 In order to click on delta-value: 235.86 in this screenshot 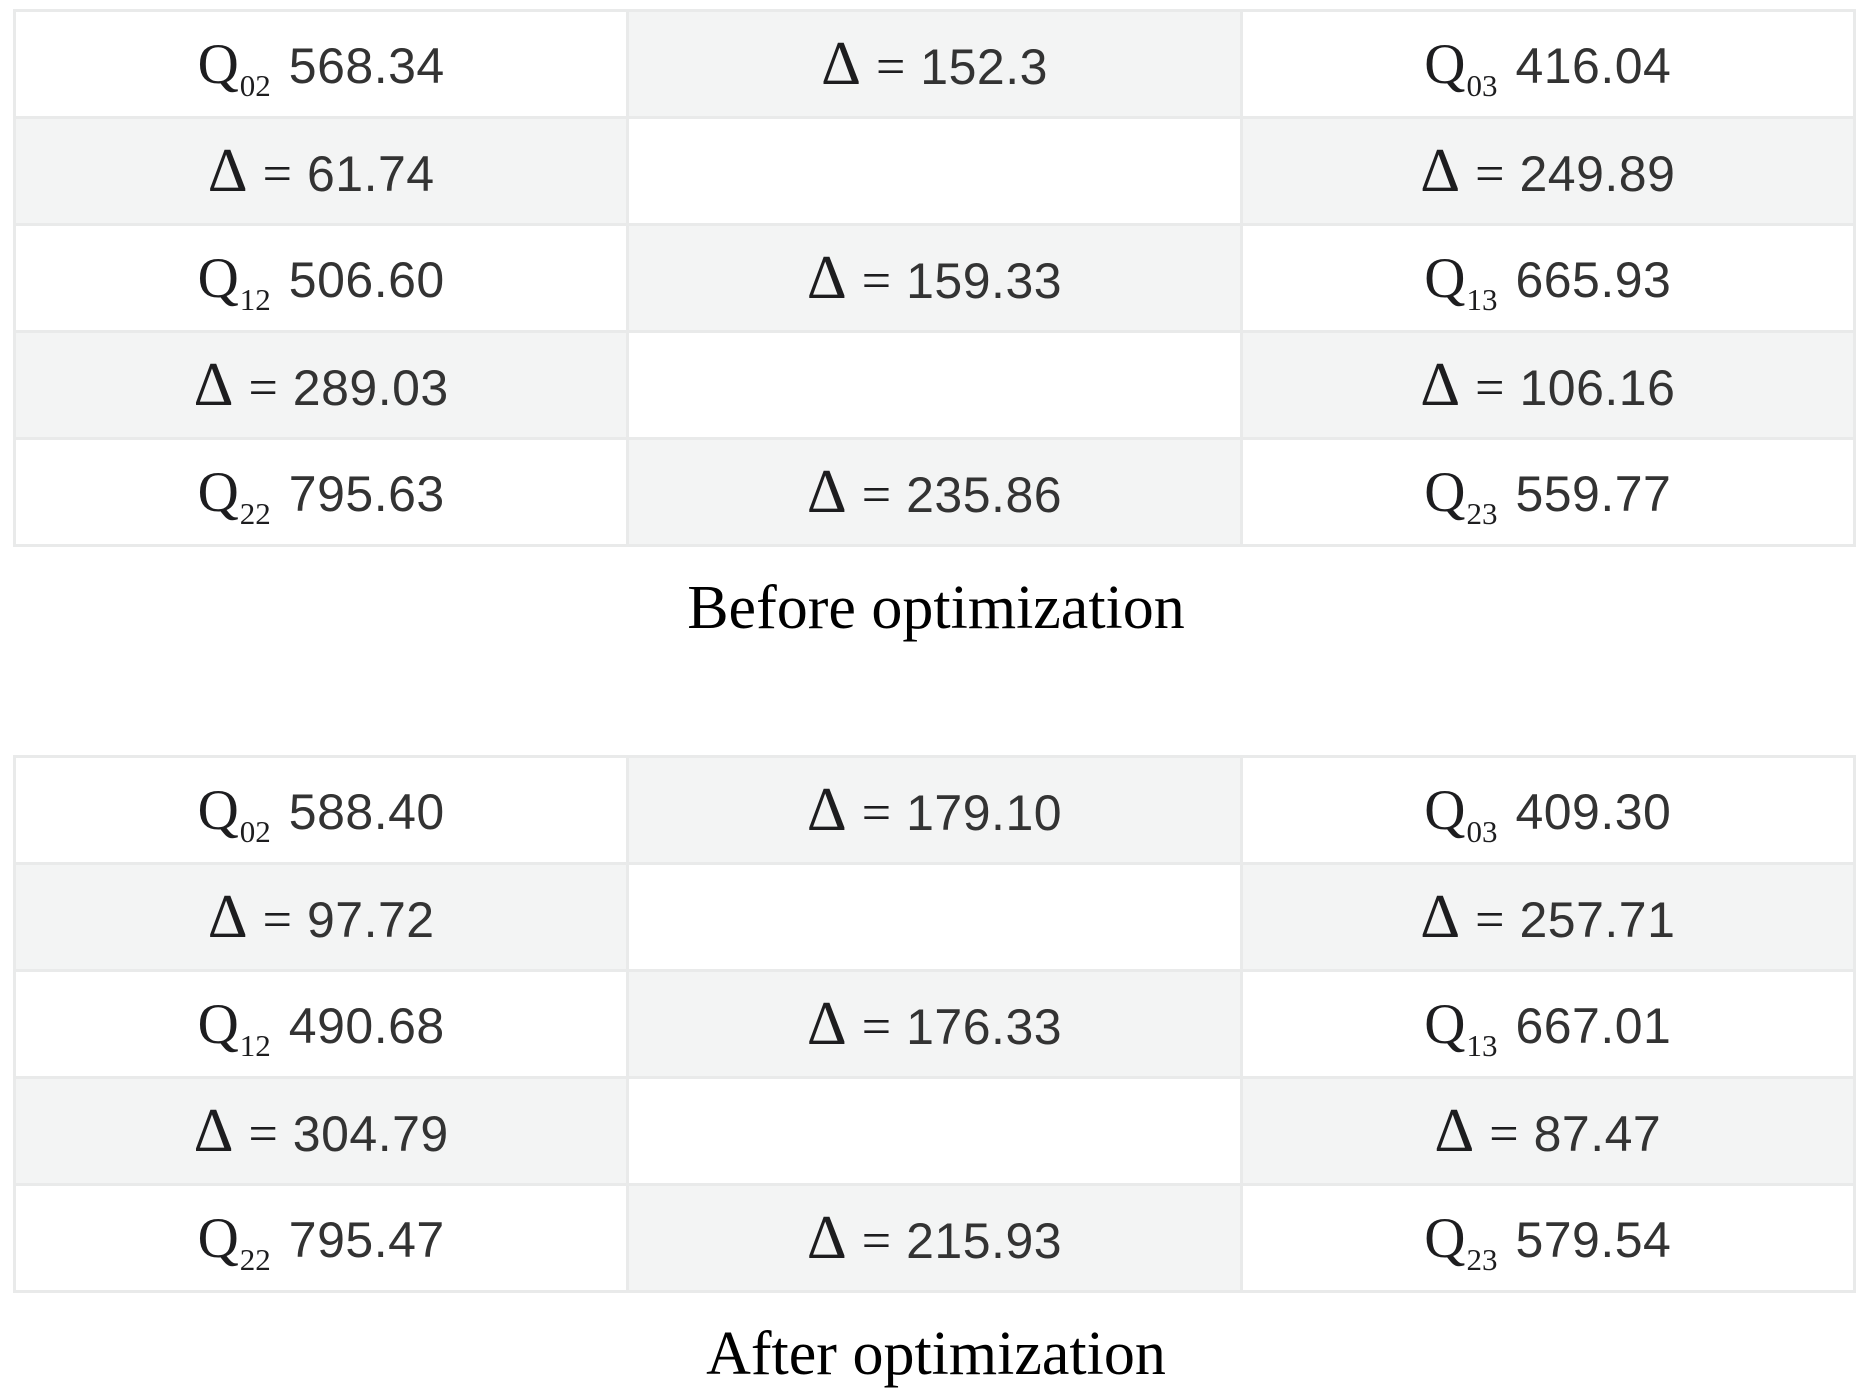, I will do `click(984, 494)`.